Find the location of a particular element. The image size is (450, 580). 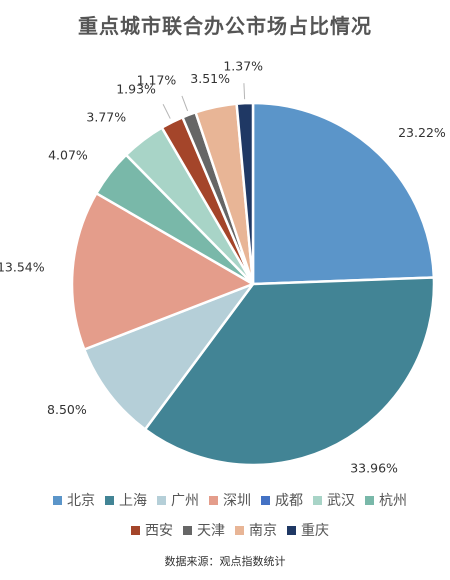

legend-item-杭州: 杭州 is located at coordinates (386, 500).